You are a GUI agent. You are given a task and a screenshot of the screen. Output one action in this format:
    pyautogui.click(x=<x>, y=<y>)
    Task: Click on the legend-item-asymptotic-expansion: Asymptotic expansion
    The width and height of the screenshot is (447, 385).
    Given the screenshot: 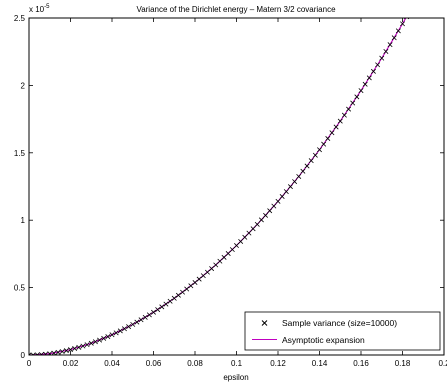 What is the action you would take?
    pyautogui.click(x=308, y=340)
    